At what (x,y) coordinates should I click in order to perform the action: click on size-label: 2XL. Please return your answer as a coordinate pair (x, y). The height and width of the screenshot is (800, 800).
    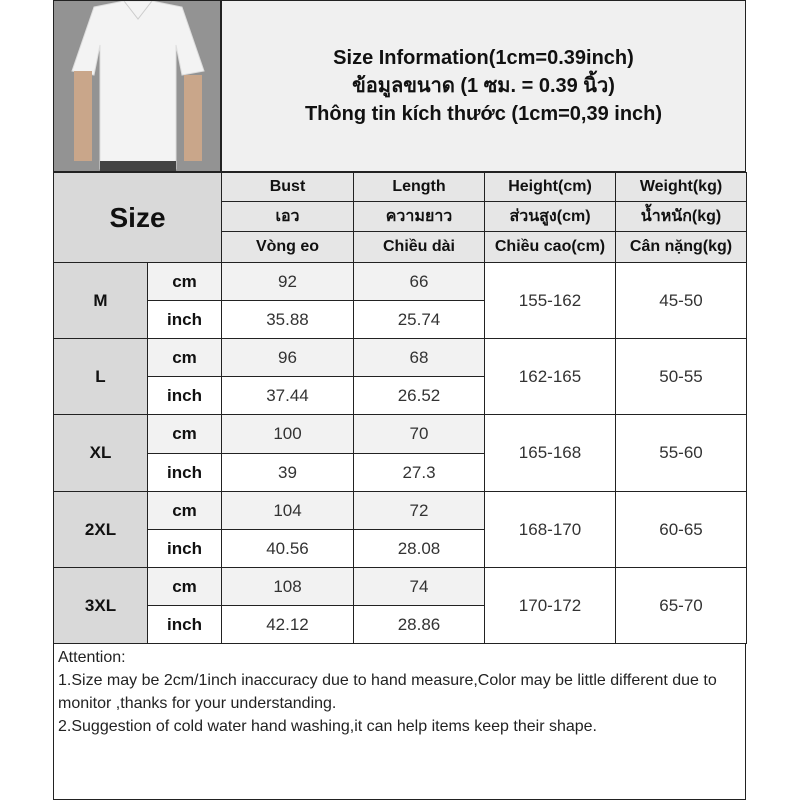
    Looking at the image, I should click on (100, 529).